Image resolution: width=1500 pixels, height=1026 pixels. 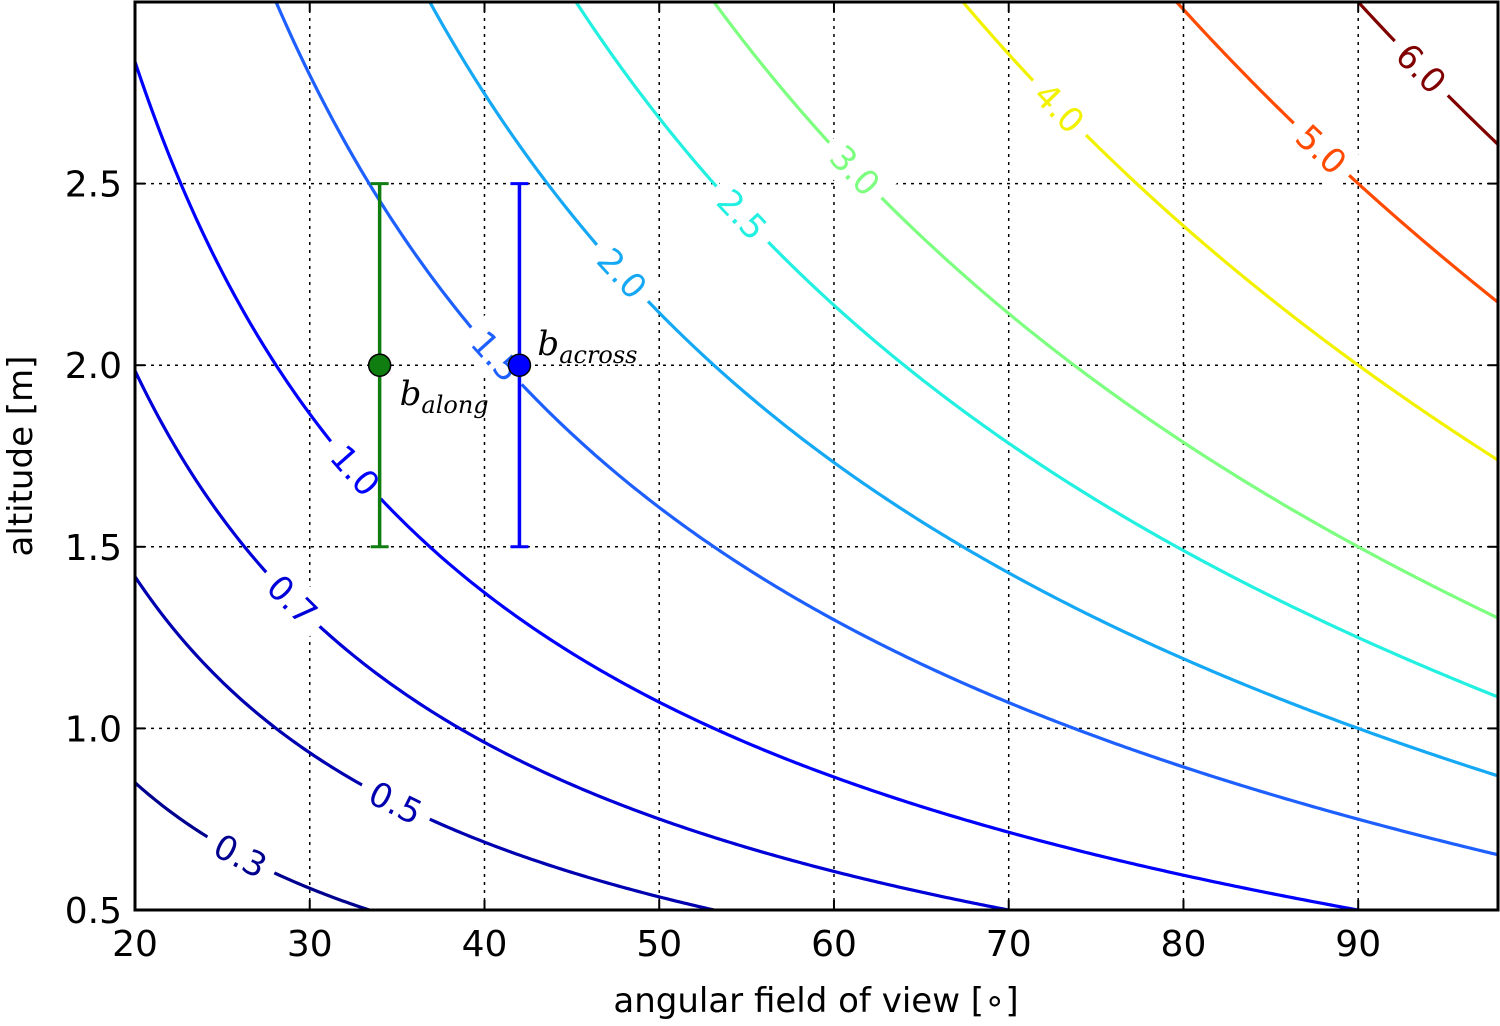 I want to click on data-point-b_across, so click(x=519, y=365).